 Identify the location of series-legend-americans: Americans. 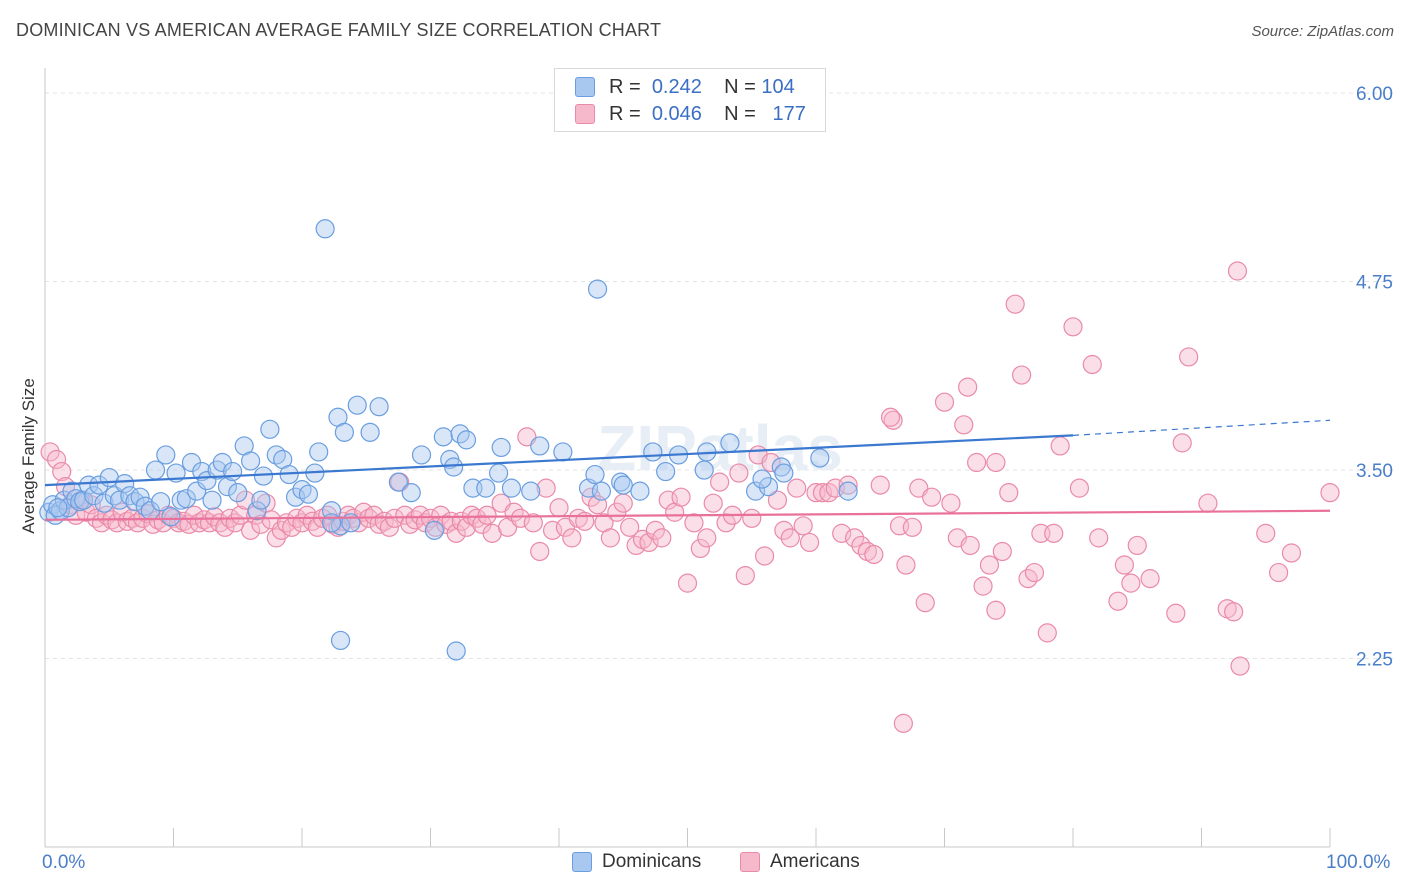
(800, 862).